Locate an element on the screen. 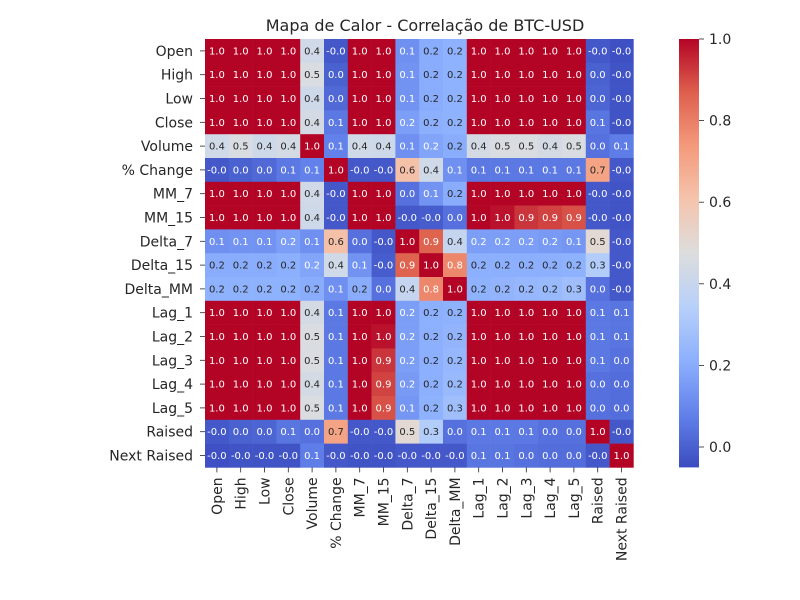  y-tick-label: Delta_MM is located at coordinates (158, 290).